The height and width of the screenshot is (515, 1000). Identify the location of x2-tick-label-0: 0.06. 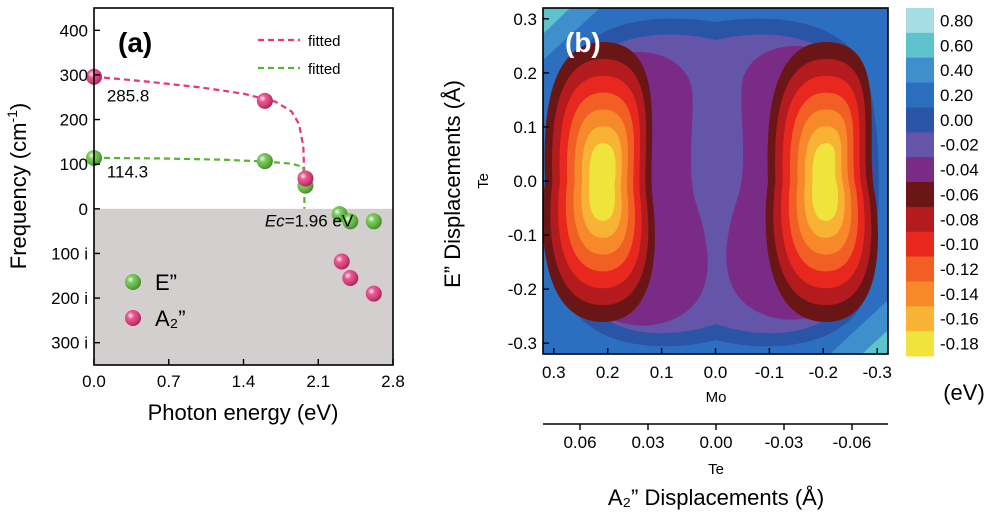
(579, 442).